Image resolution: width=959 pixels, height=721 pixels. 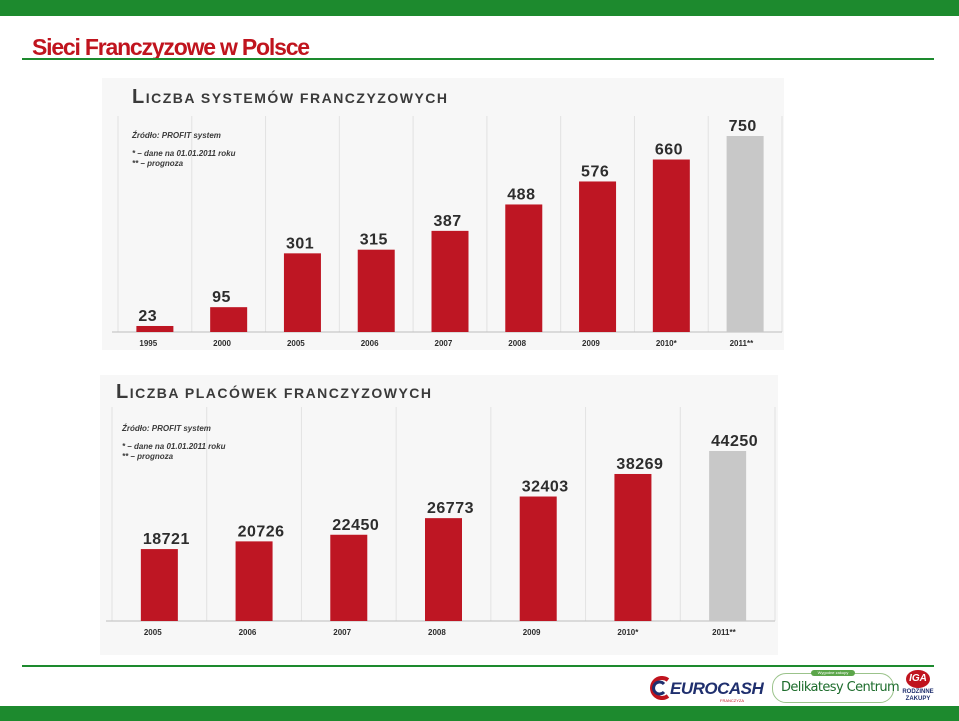 What do you see at coordinates (734, 441) in the screenshot?
I see `data-label: 44250` at bounding box center [734, 441].